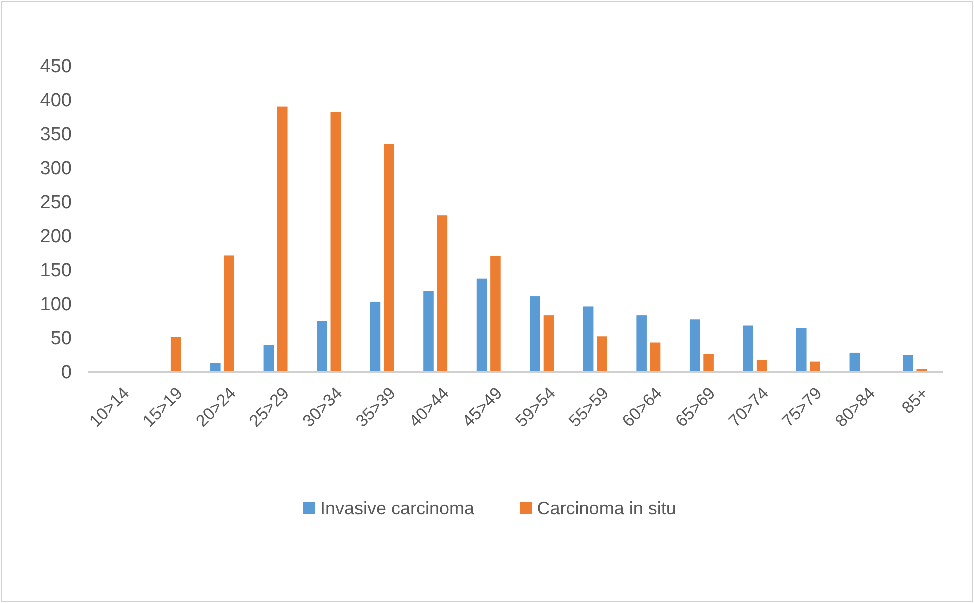  What do you see at coordinates (915, 401) in the screenshot?
I see `x-tick-label: 85+` at bounding box center [915, 401].